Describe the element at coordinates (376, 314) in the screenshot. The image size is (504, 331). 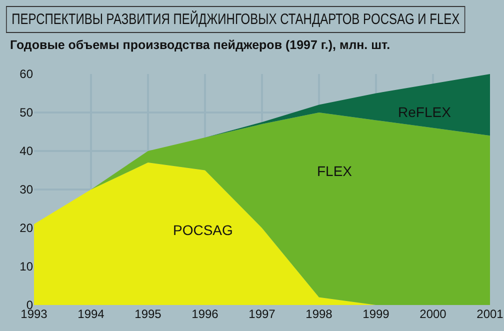
I see `x-tick-label: 1999` at that location.